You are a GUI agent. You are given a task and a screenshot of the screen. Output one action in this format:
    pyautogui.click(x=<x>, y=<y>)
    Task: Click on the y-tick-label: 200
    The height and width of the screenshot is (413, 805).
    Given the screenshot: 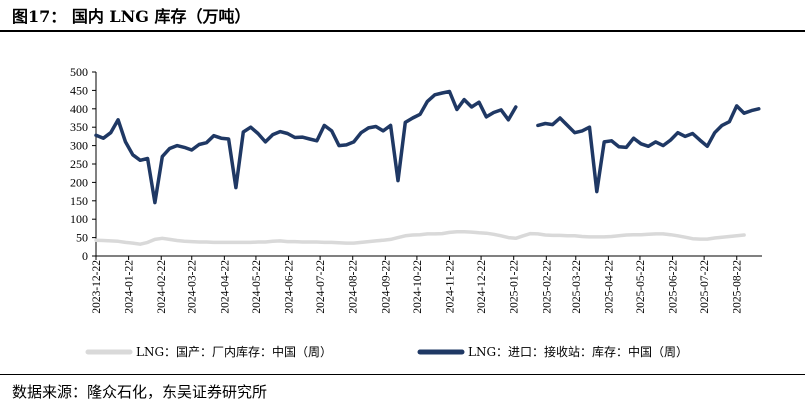 What is the action you would take?
    pyautogui.click(x=79, y=182)
    